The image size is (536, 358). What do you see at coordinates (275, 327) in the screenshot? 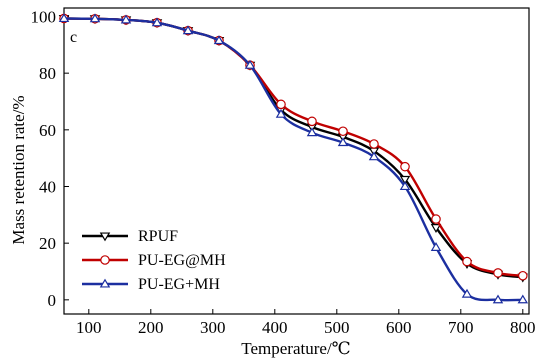
I see `x-tick-label: 400` at bounding box center [275, 327].